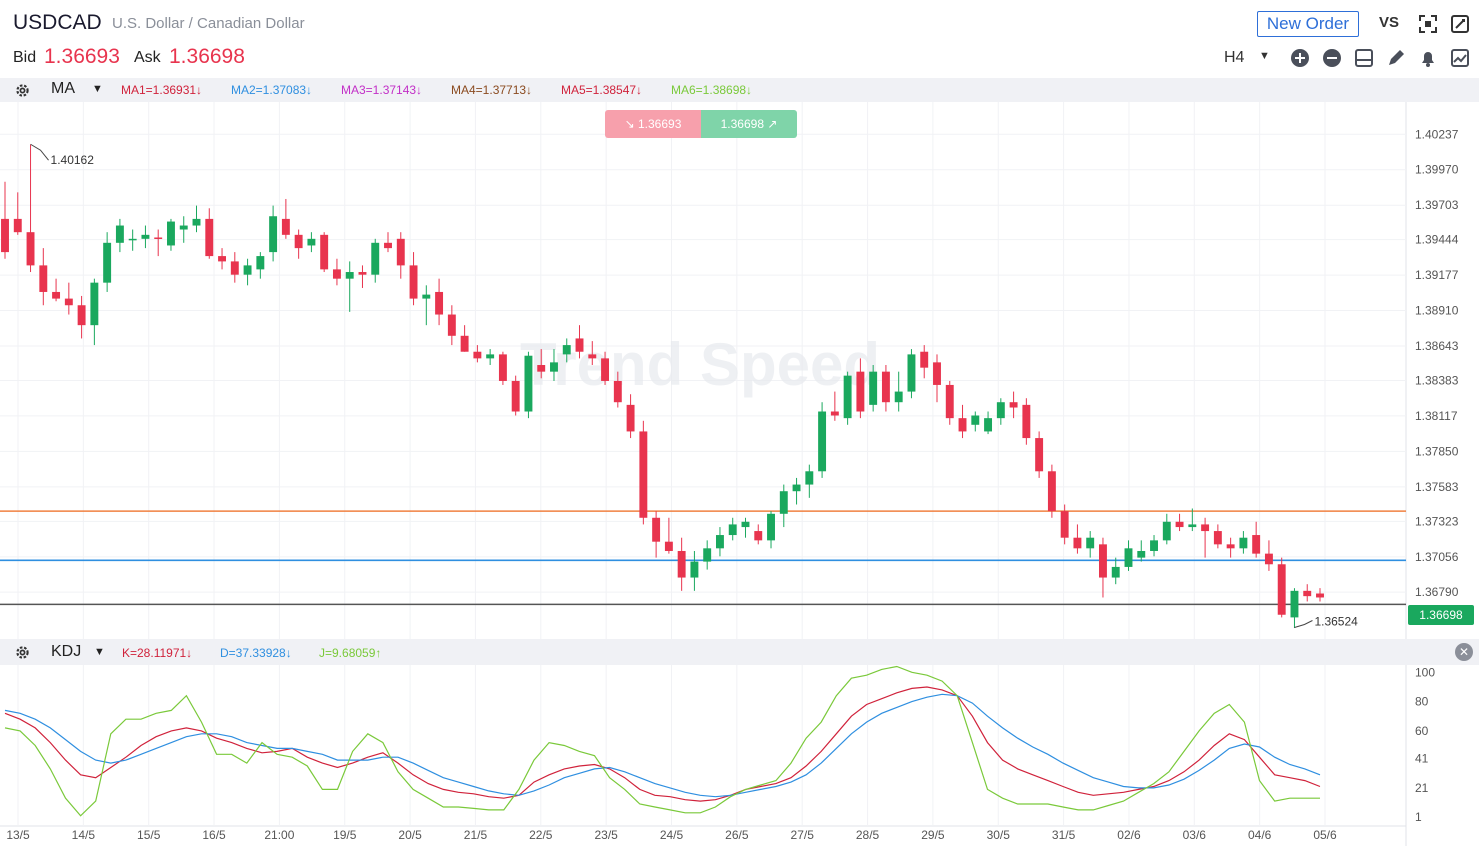 This screenshot has width=1479, height=846. What do you see at coordinates (1464, 652) in the screenshot?
I see `close-icon: ✕` at bounding box center [1464, 652].